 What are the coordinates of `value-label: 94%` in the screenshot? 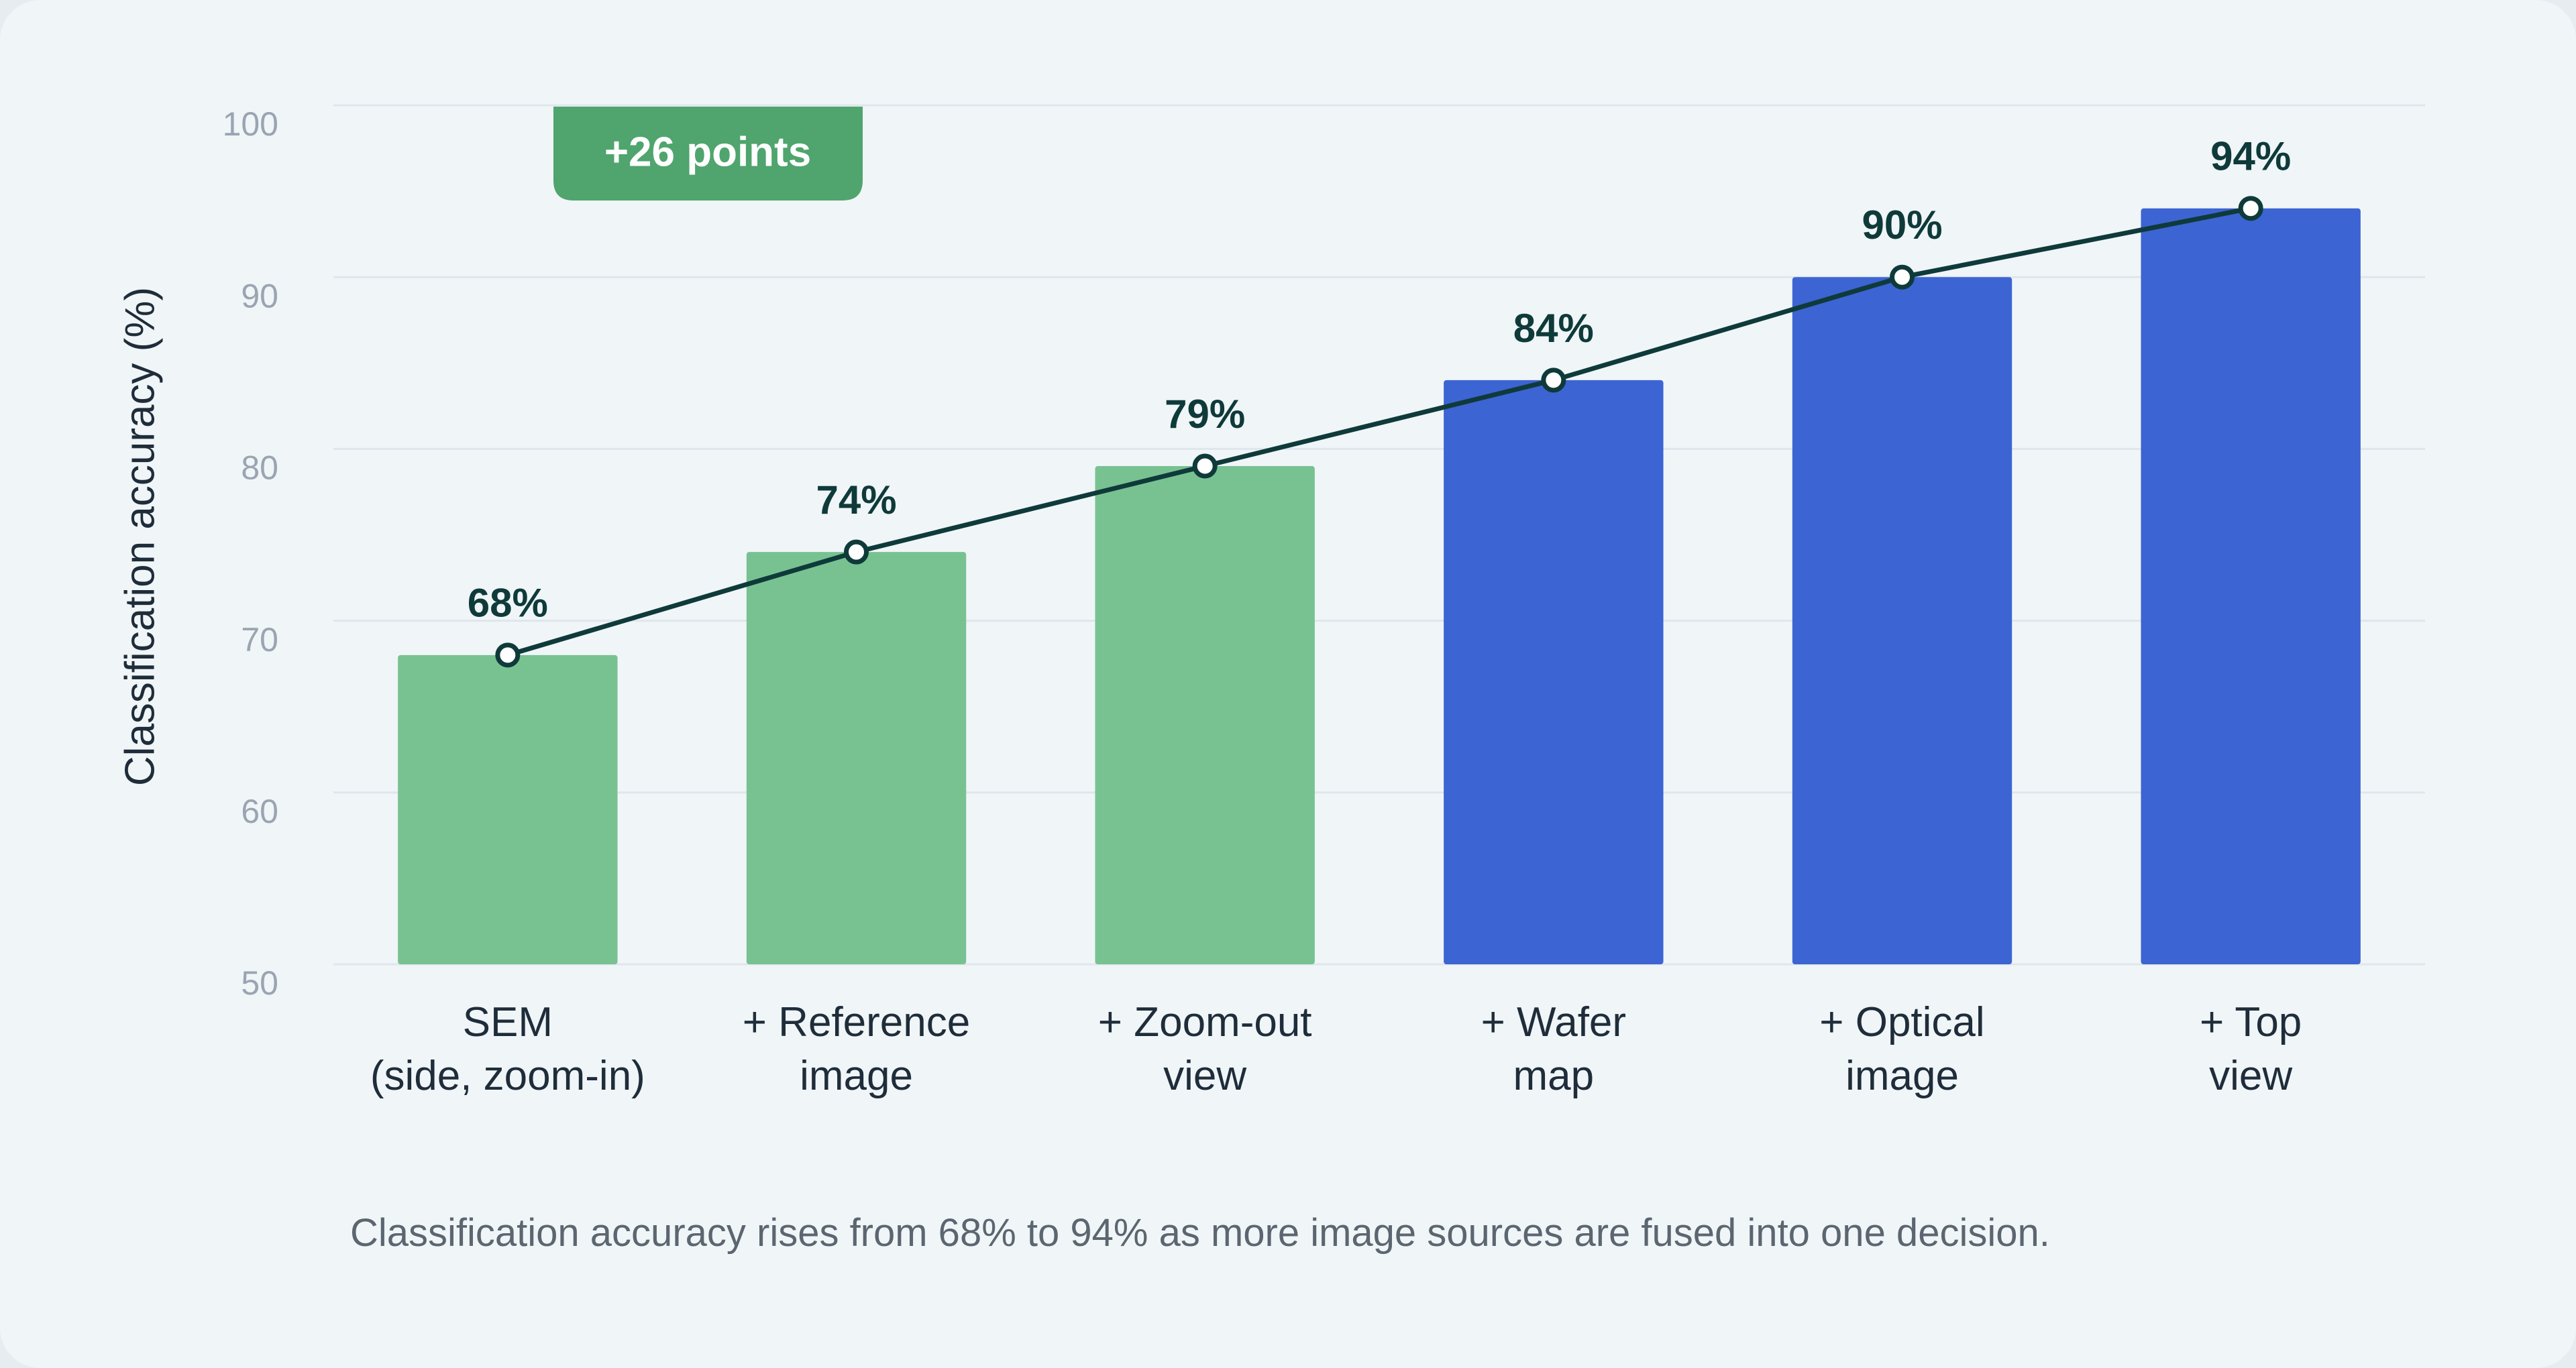 It's located at (2250, 156).